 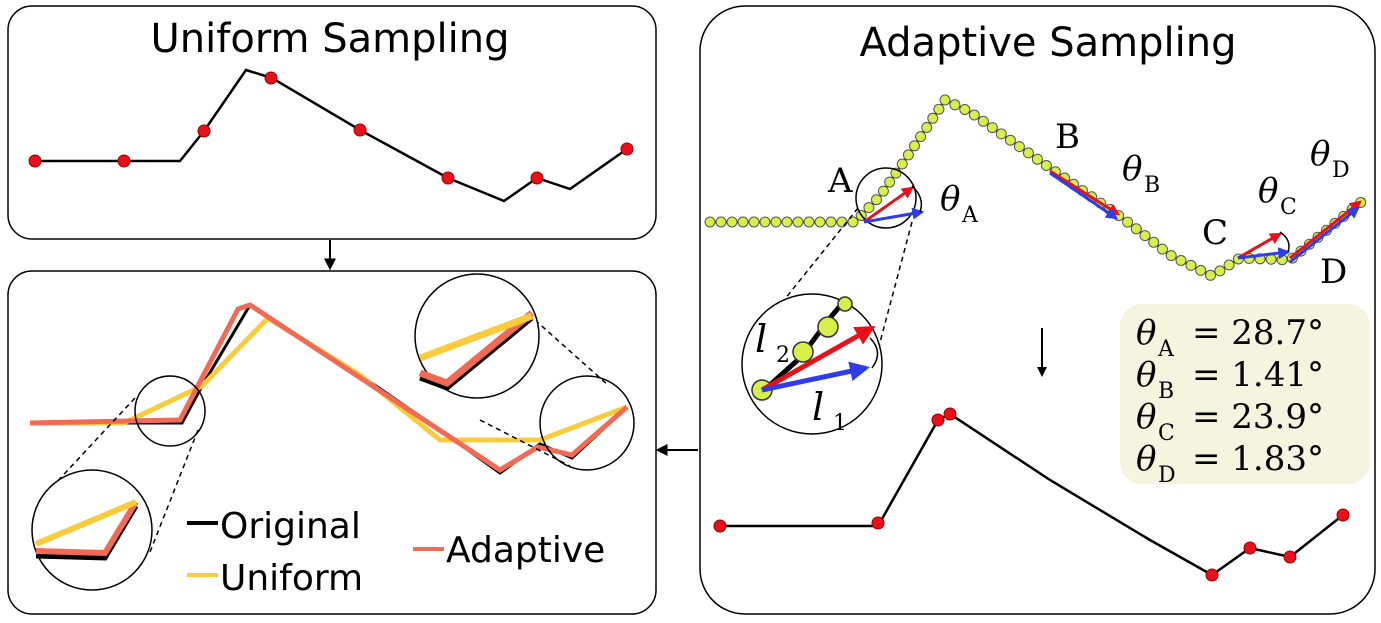 What do you see at coordinates (1258, 375) in the screenshot?
I see `svg-text: = 1.41°` at bounding box center [1258, 375].